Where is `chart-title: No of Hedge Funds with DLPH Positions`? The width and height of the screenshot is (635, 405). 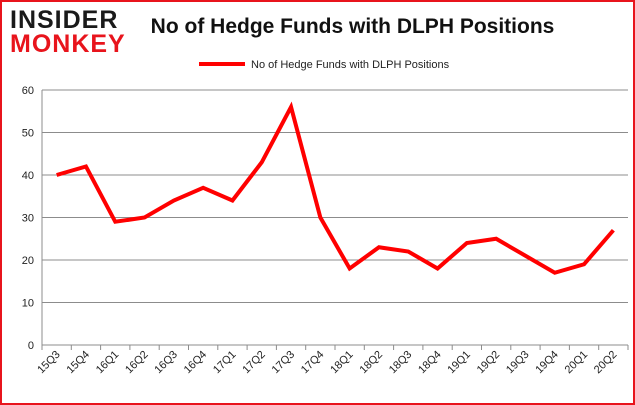 chart-title: No of Hedge Funds with DLPH Positions is located at coordinates (352, 26).